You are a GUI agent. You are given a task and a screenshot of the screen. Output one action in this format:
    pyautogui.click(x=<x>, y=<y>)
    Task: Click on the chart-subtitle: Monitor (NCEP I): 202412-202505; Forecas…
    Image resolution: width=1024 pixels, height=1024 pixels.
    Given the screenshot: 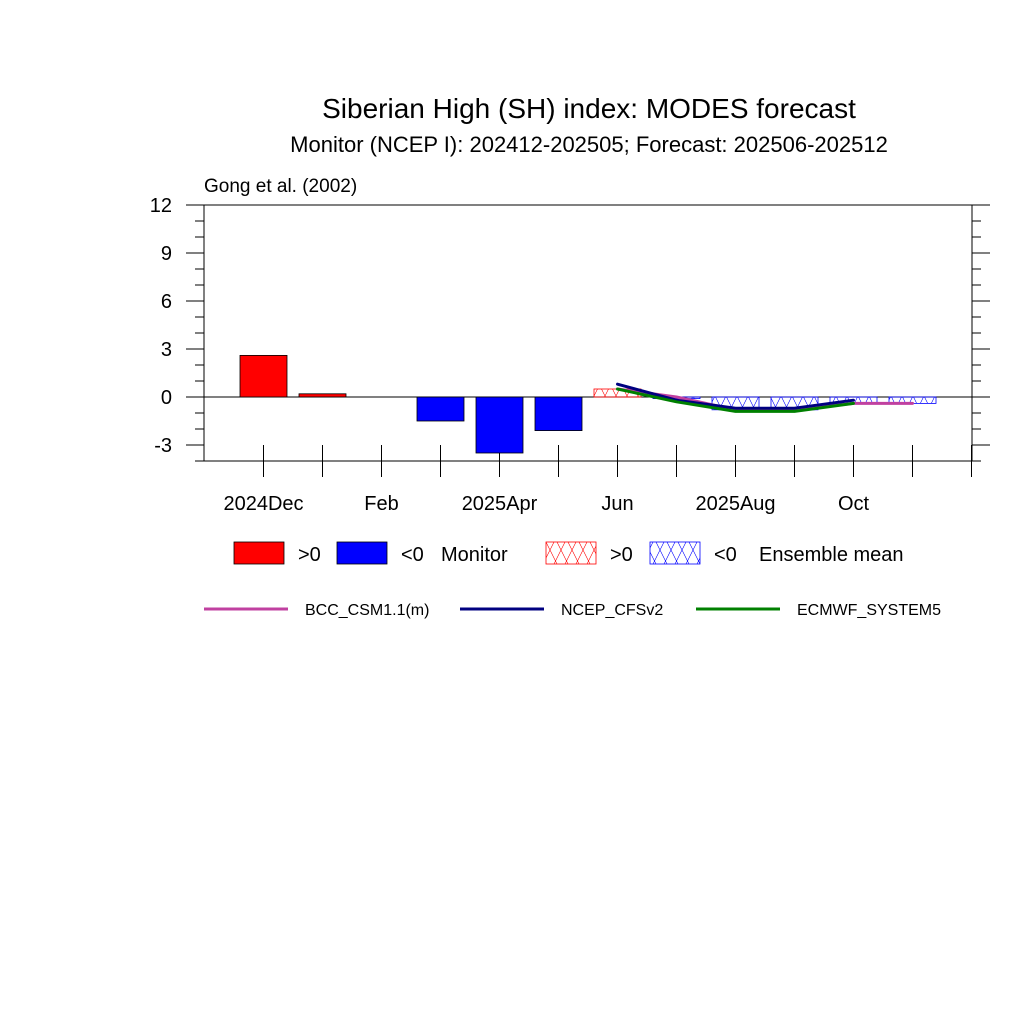 What is the action you would take?
    pyautogui.click(x=589, y=144)
    